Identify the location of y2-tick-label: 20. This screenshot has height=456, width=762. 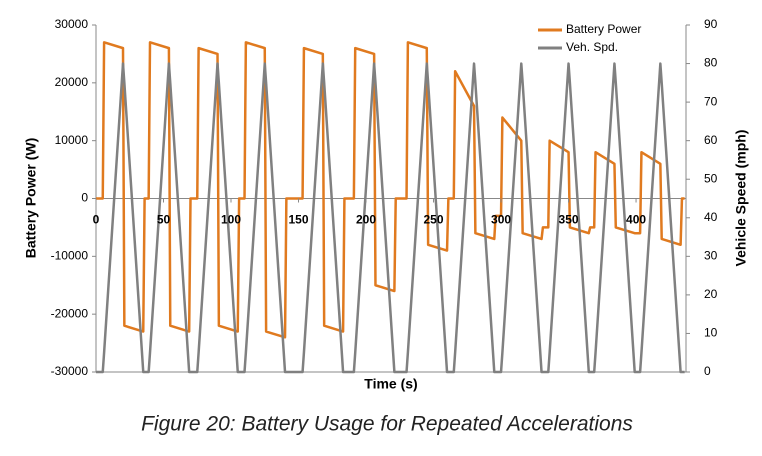
(711, 294).